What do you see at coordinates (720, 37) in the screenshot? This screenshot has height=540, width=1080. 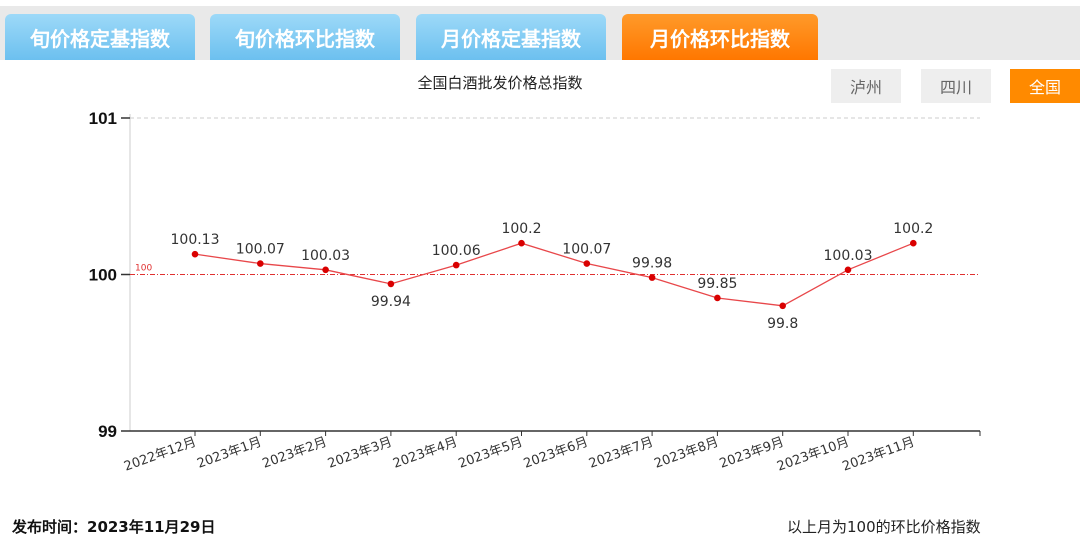 I see `tab-month-chain: 月价格环比指数` at bounding box center [720, 37].